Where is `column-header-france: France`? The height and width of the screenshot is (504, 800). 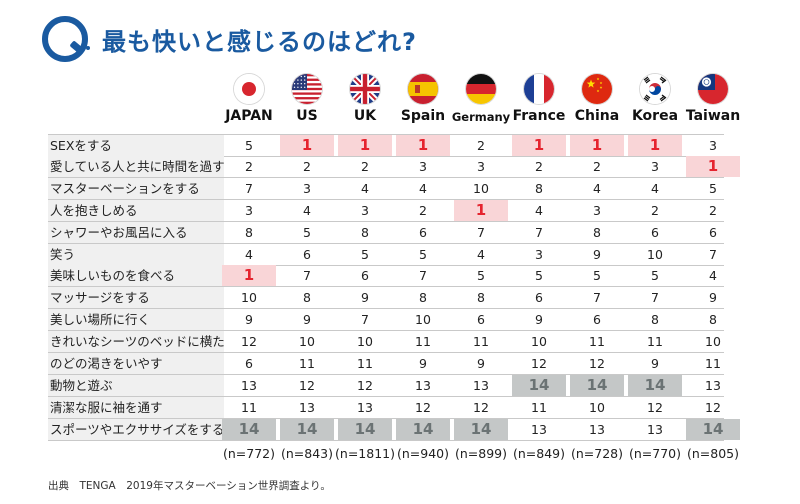
column-header-france: France is located at coordinates (539, 101).